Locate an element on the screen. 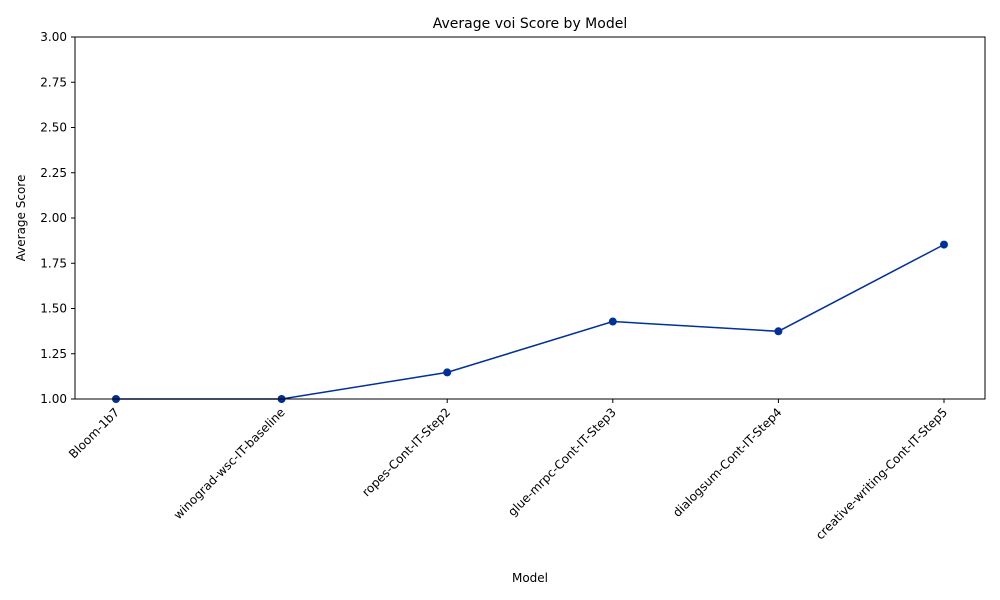  x-tick-label: Bloom-1b7 is located at coordinates (94, 433).